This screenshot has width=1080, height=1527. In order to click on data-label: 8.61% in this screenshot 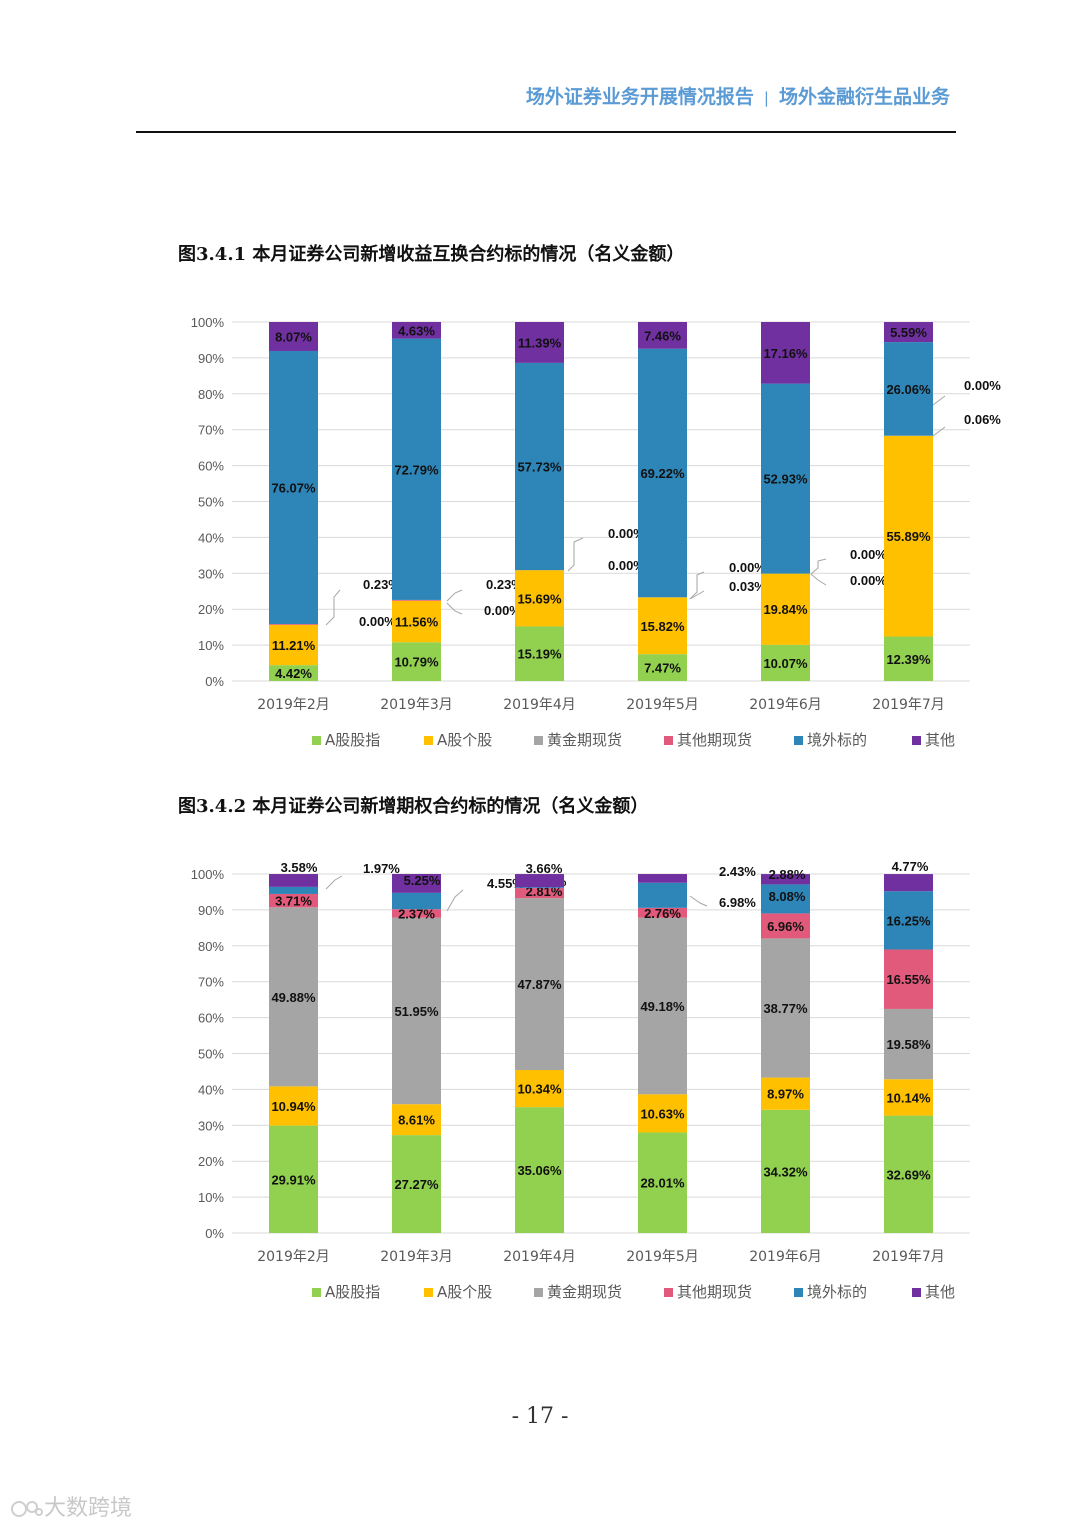, I will do `click(416, 1120)`.